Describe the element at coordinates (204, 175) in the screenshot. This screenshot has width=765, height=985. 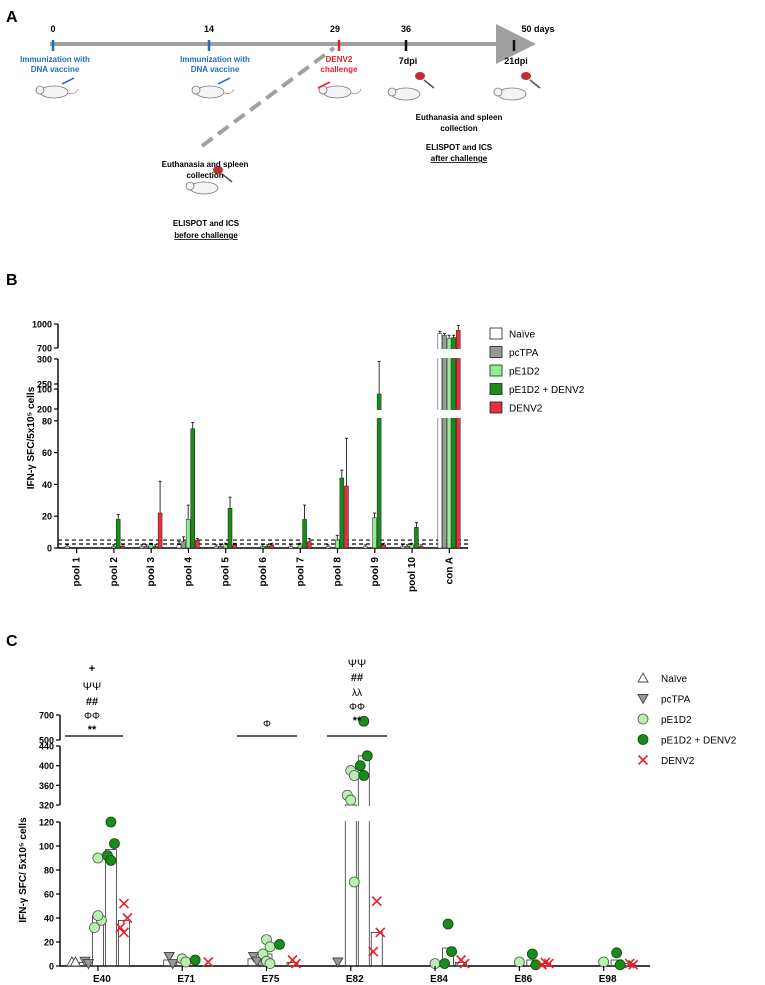
I see `euth-before-2: collection` at that location.